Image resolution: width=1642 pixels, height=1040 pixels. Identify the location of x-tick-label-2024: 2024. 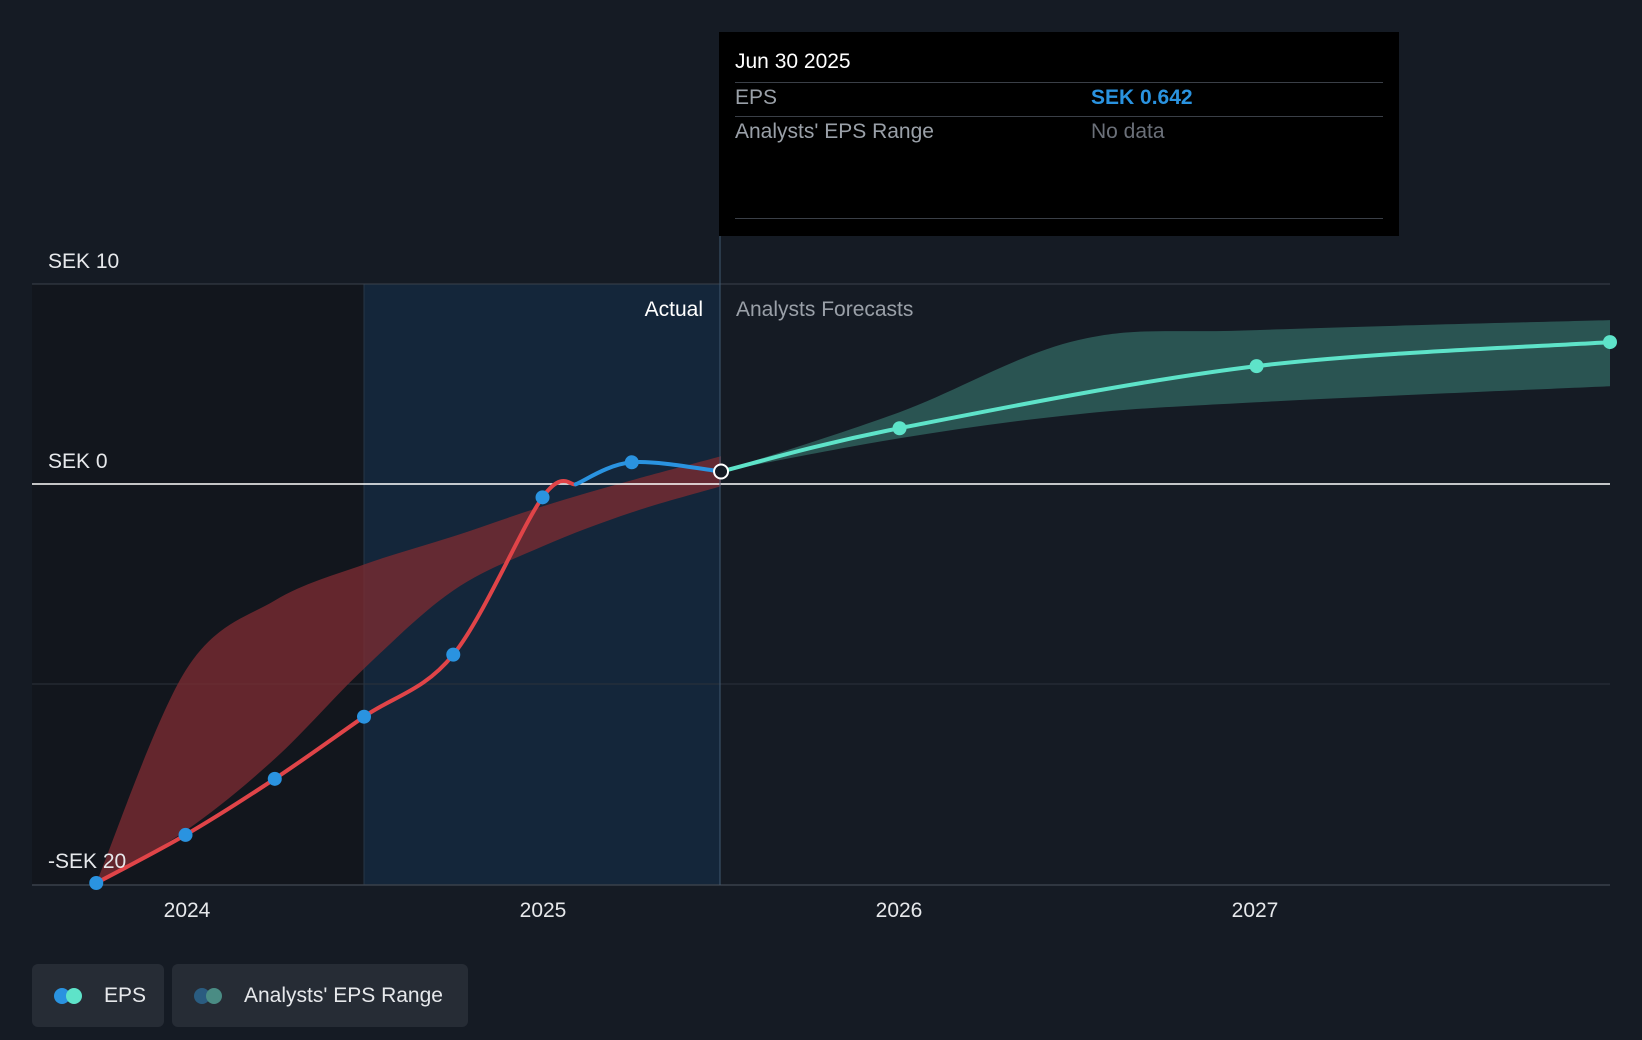
(187, 910).